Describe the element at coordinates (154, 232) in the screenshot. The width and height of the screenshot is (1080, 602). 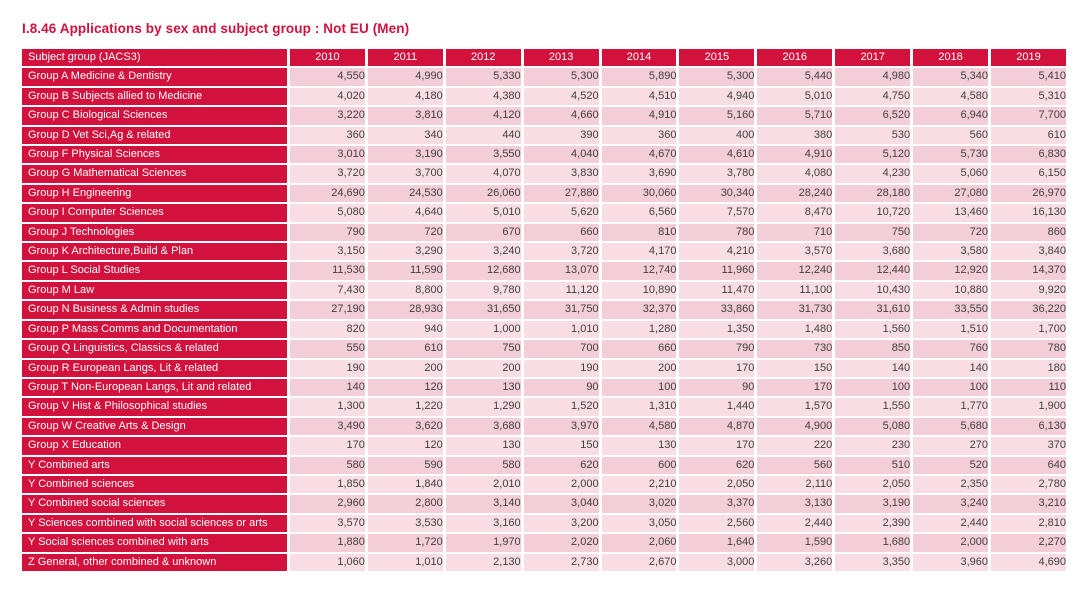
I see `row-label: Group J Technologies` at that location.